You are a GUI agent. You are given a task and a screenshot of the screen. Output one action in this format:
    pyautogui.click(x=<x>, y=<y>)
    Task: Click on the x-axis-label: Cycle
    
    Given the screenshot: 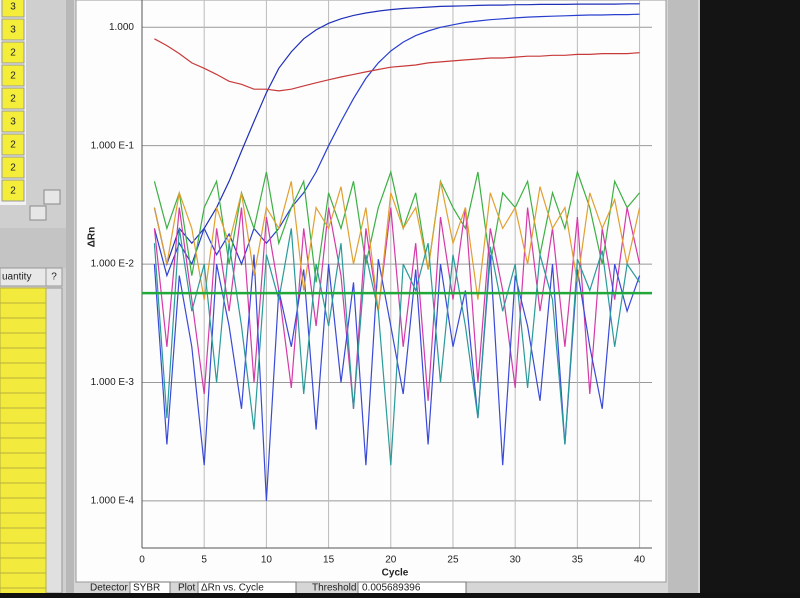 What is the action you would take?
    pyautogui.click(x=395, y=573)
    